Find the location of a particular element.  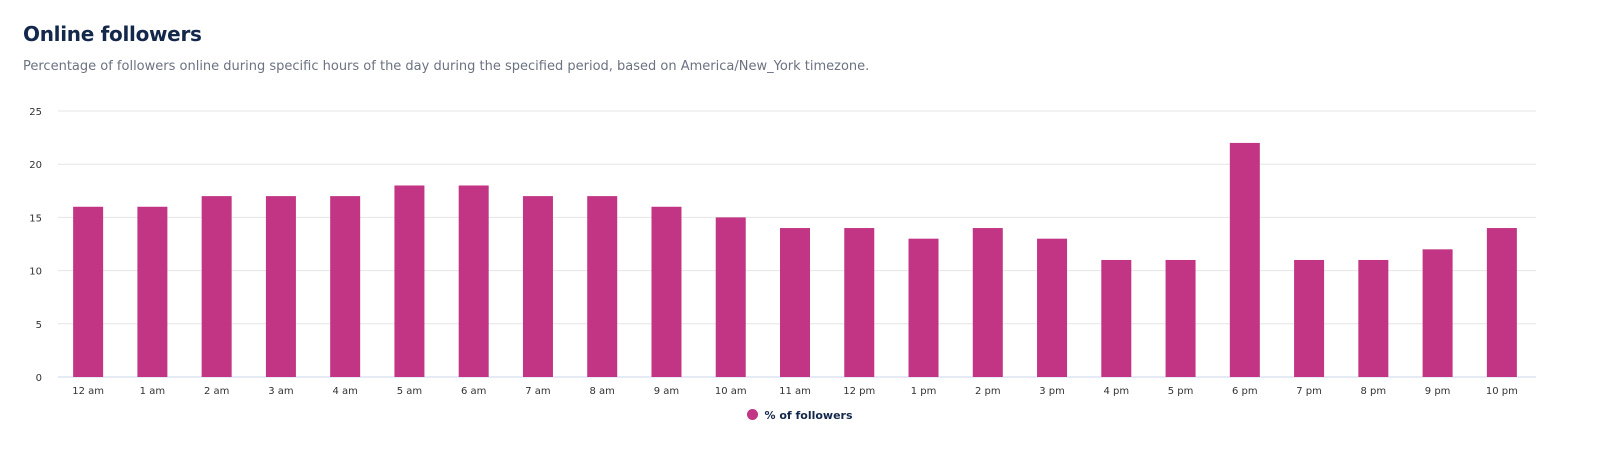

x-tick-label: 12 pm is located at coordinates (859, 391).